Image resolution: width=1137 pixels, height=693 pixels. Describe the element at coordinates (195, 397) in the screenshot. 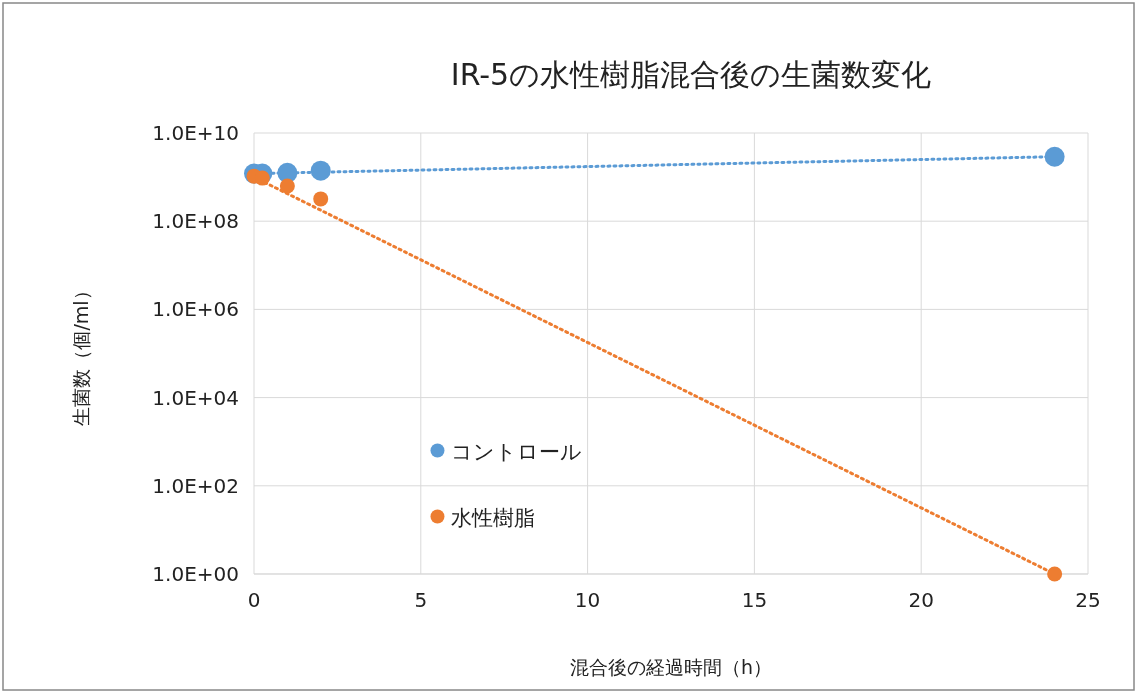

I see `y-tick-label: 1.0E+04` at that location.